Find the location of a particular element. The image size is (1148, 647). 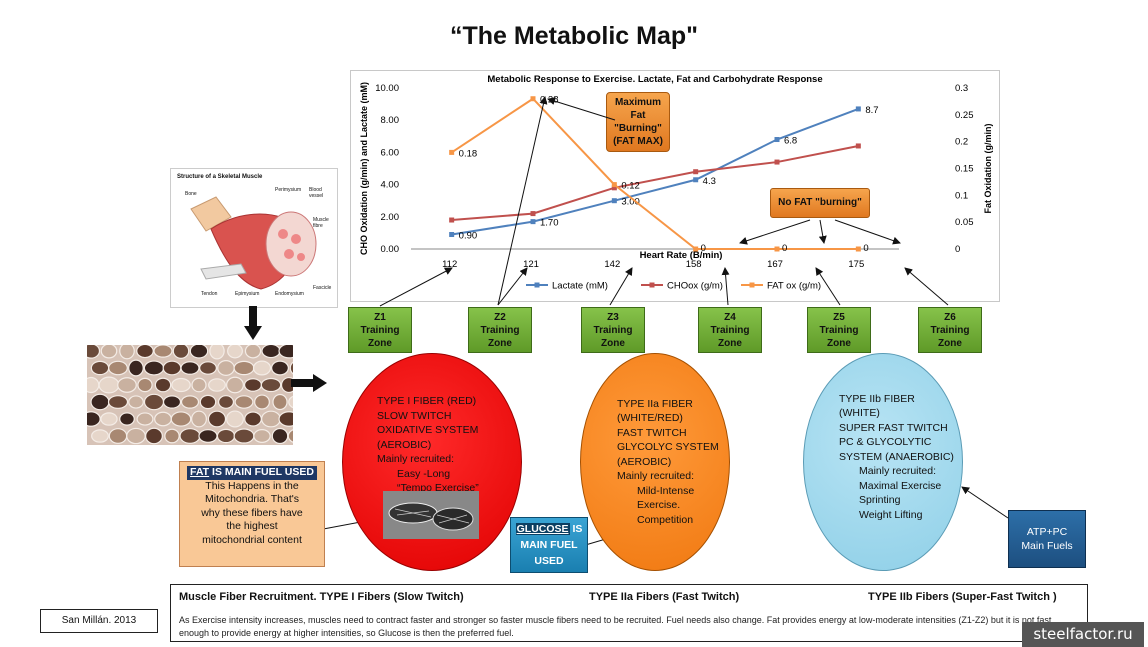

fiber-text-line: SLOW TWITCH is located at coordinates (414, 415).